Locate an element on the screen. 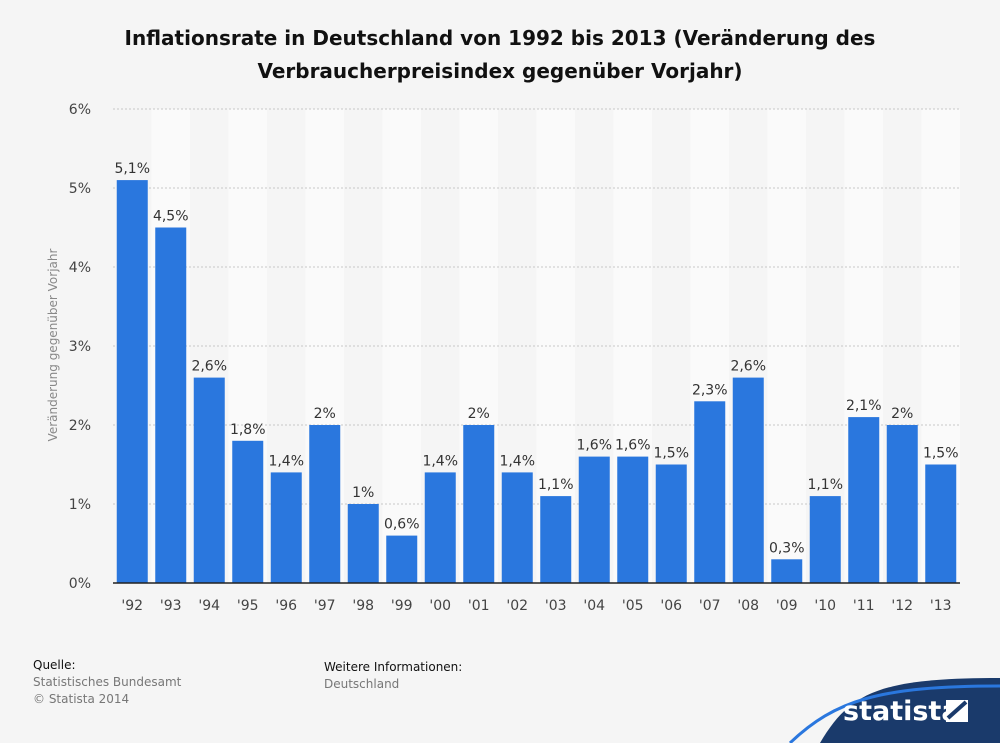 The width and height of the screenshot is (1000, 743). x-tick-label: '08 is located at coordinates (748, 606).